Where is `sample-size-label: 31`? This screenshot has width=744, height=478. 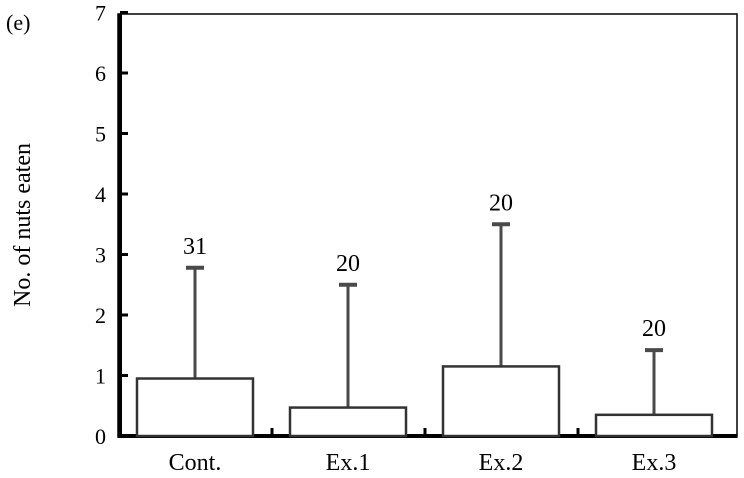
sample-size-label: 31 is located at coordinates (195, 247).